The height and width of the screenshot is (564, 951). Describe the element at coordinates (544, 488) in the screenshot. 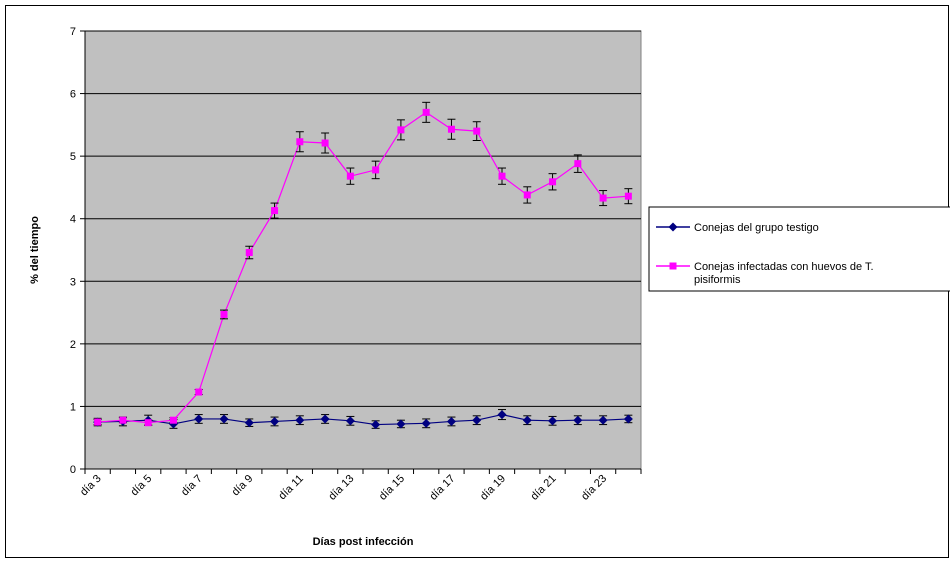

I see `x-tick-label: día 21` at that location.